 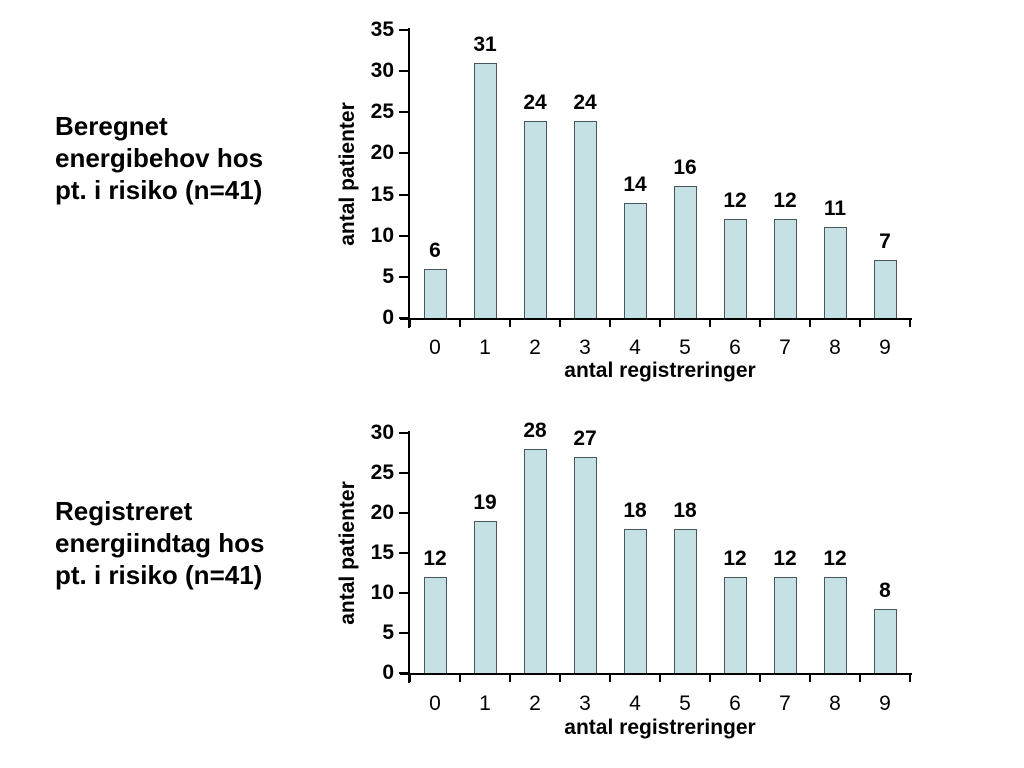 I want to click on x-tick-label: 7, so click(x=785, y=347).